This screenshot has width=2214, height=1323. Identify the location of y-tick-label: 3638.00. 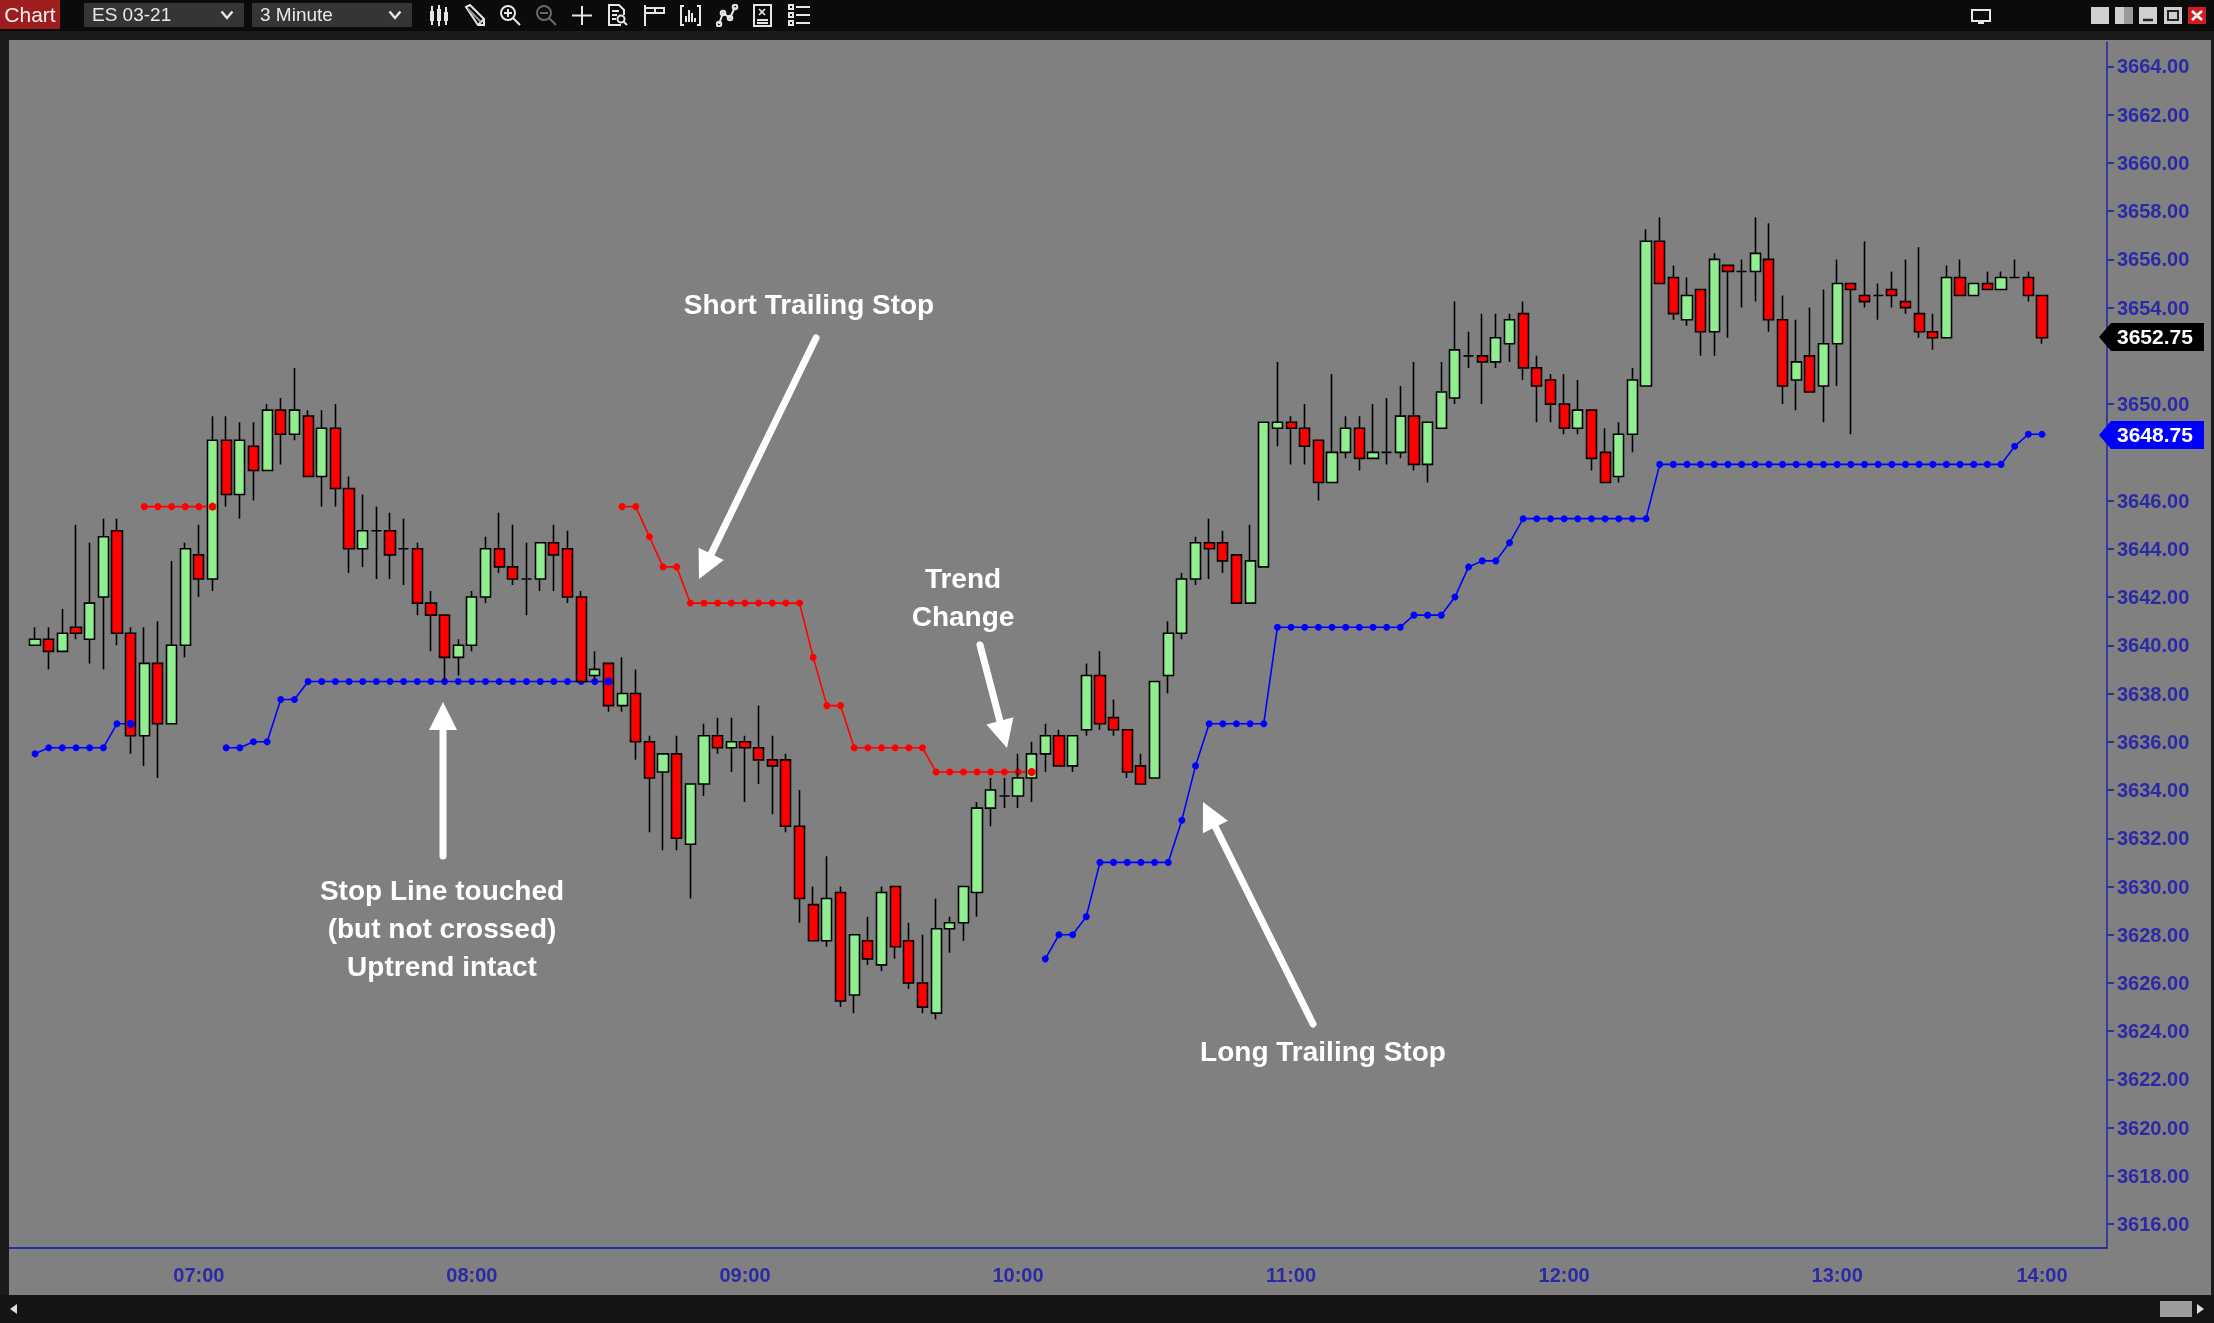
(2153, 693).